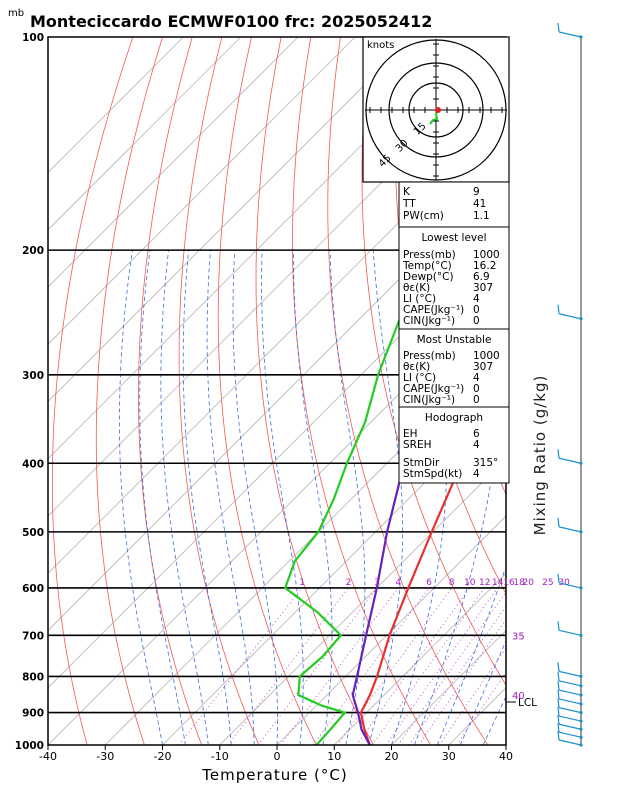 The width and height of the screenshot is (618, 800). What do you see at coordinates (29, 392) in the screenshot?
I see `pressure-tick-labels: 100 200 300 400 500 600 700 800 900 1000` at bounding box center [29, 392].